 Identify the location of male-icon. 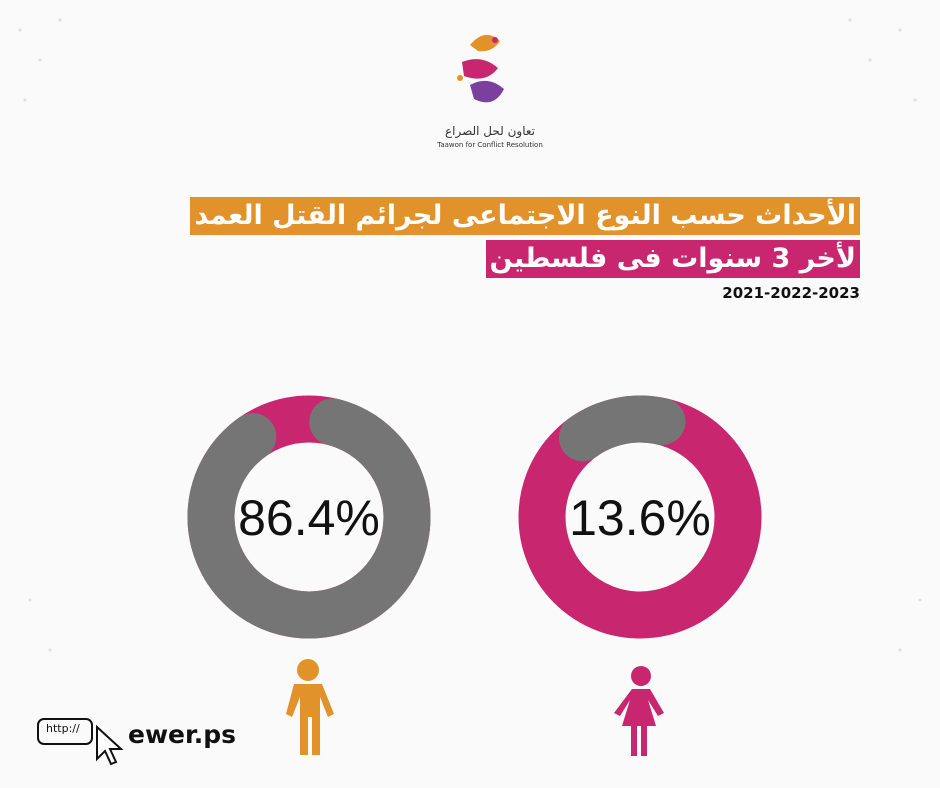
(310, 707).